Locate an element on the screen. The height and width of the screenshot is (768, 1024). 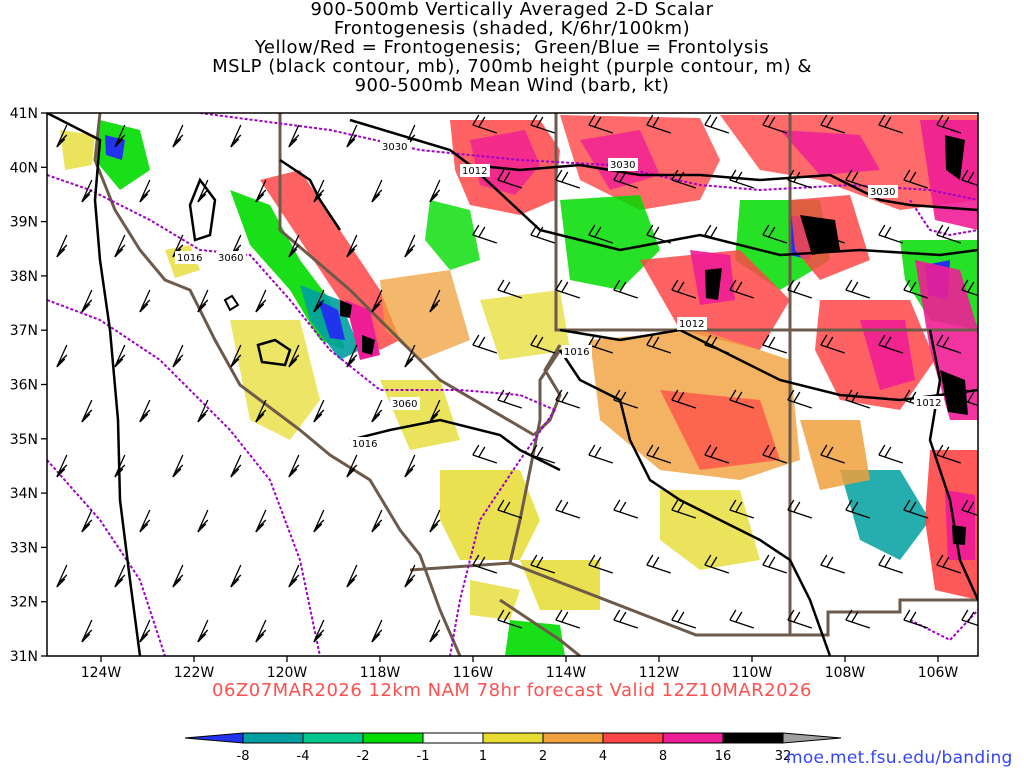
lon-label: 106W is located at coordinates (938, 673).